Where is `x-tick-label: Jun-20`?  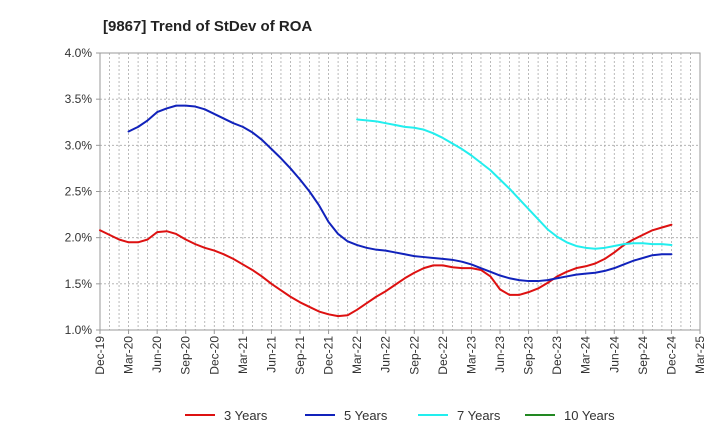 x-tick-label: Jun-20 is located at coordinates (157, 354).